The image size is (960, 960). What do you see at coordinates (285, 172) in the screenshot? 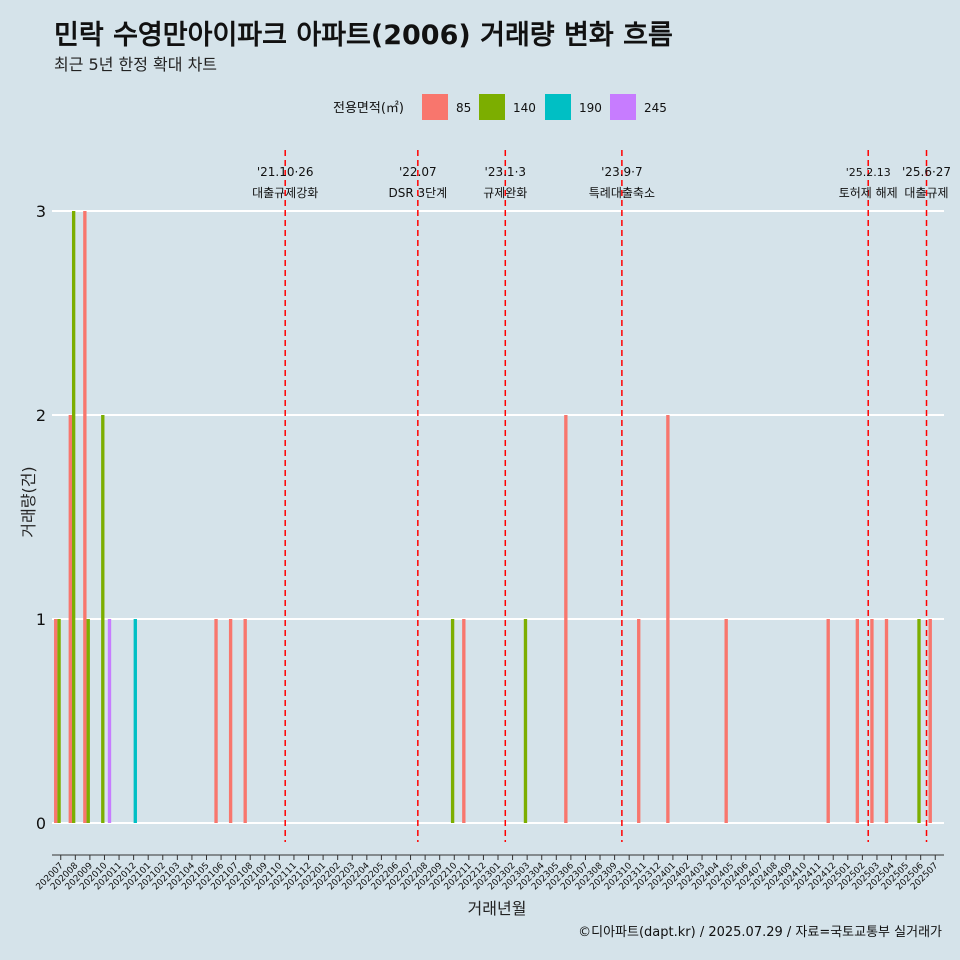
I see `event-date-label: '21.10·26` at bounding box center [285, 172].